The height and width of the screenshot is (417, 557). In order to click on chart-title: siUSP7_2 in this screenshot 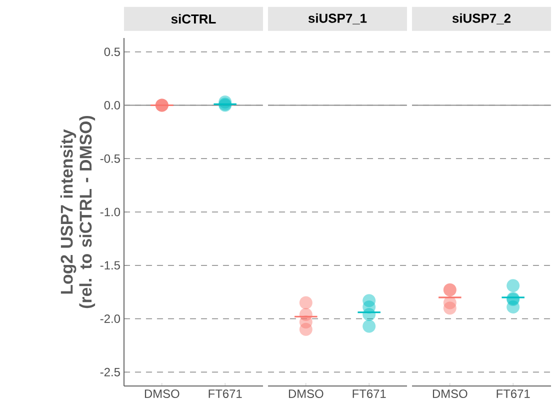, I will do `click(481, 18)`.